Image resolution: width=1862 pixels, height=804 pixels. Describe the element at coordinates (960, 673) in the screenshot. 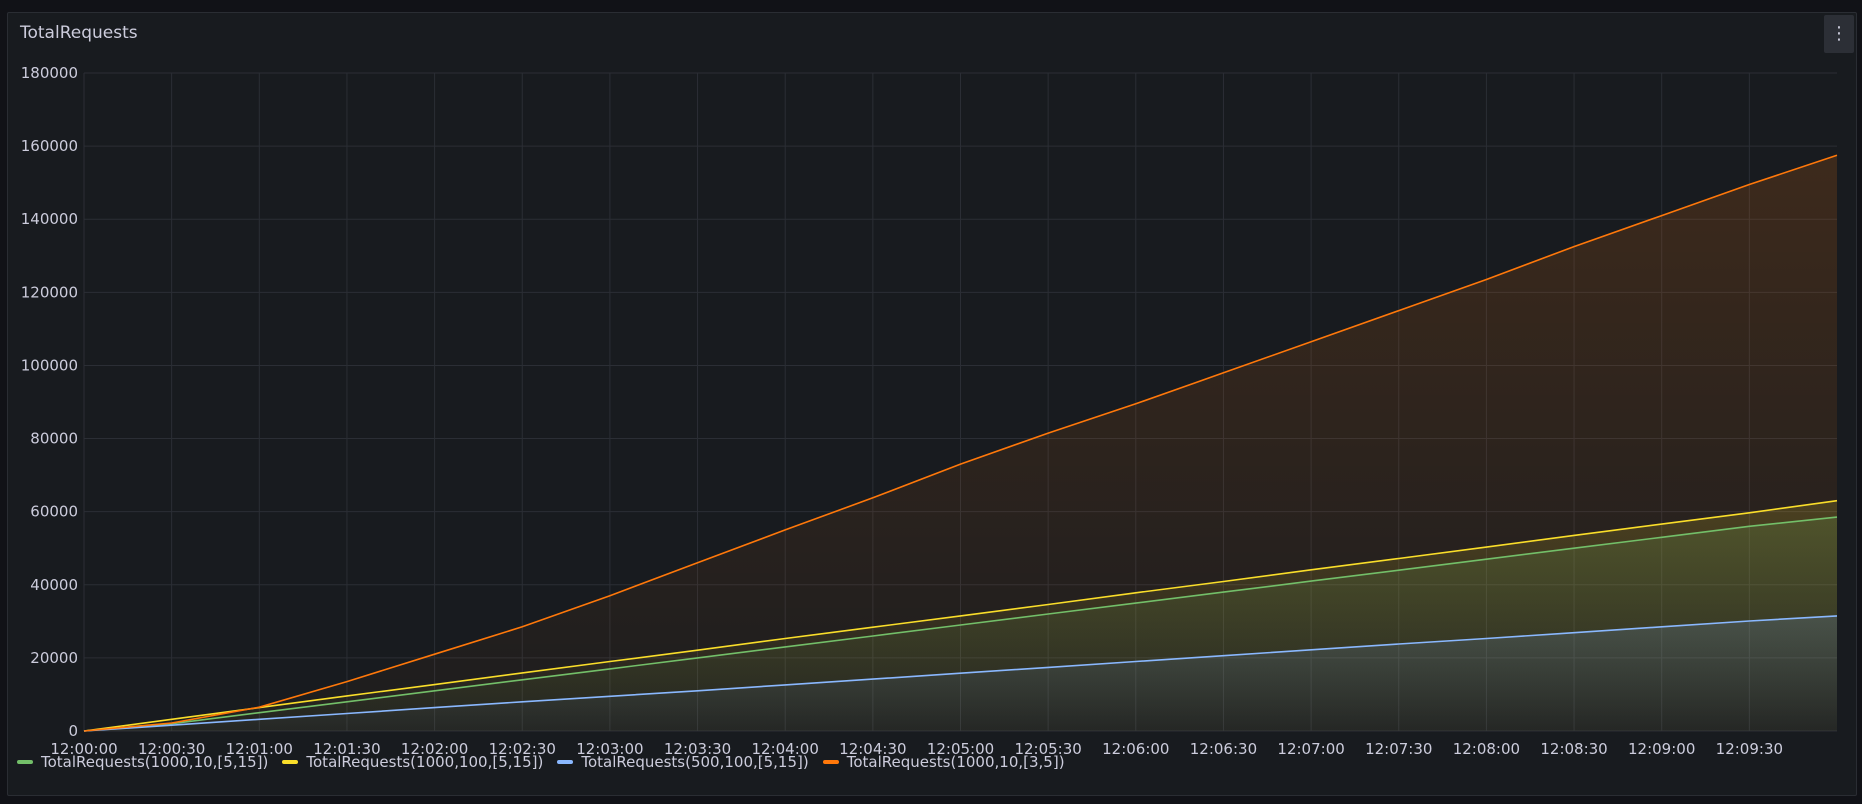

I see `series-line` at that location.